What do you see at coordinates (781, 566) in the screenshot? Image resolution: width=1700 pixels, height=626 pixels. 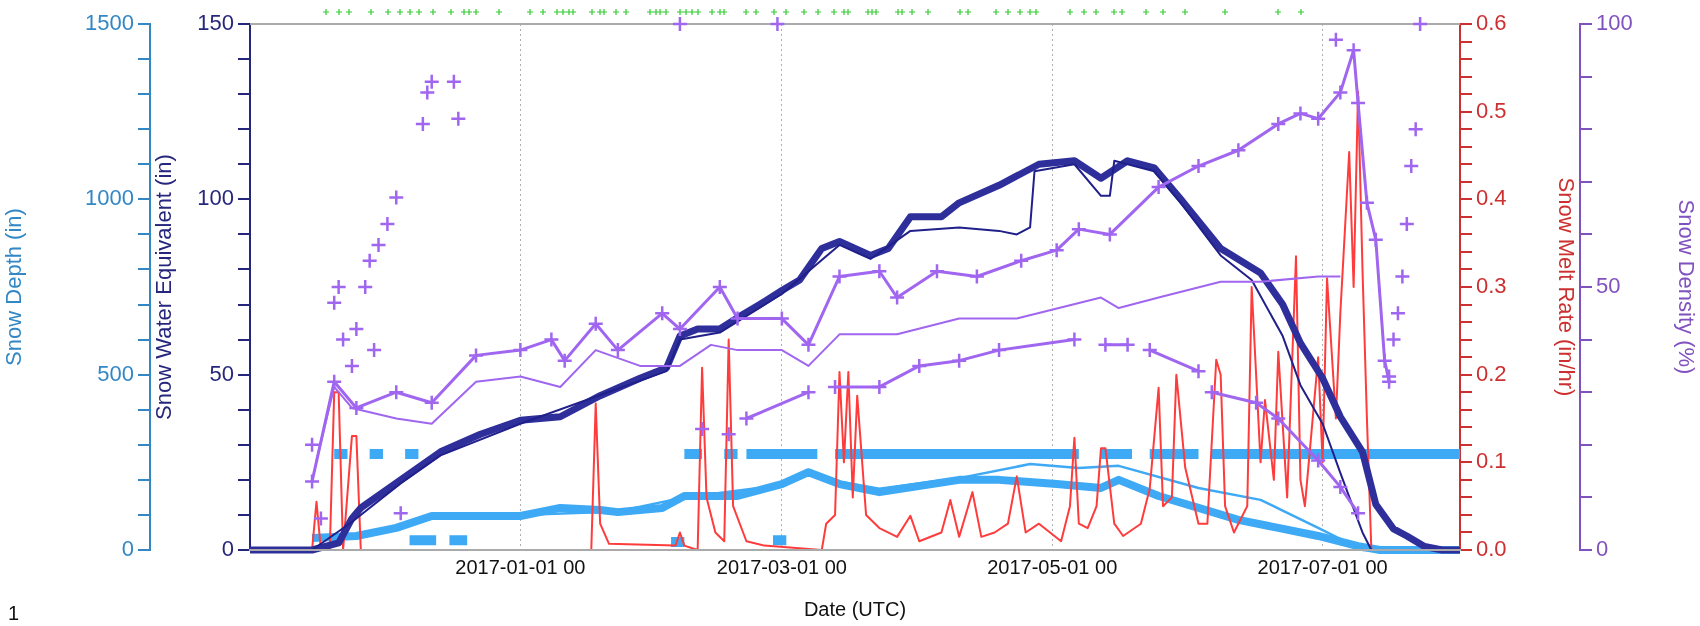 I see `x-tick-label: 2017-03-01 00` at bounding box center [781, 566].